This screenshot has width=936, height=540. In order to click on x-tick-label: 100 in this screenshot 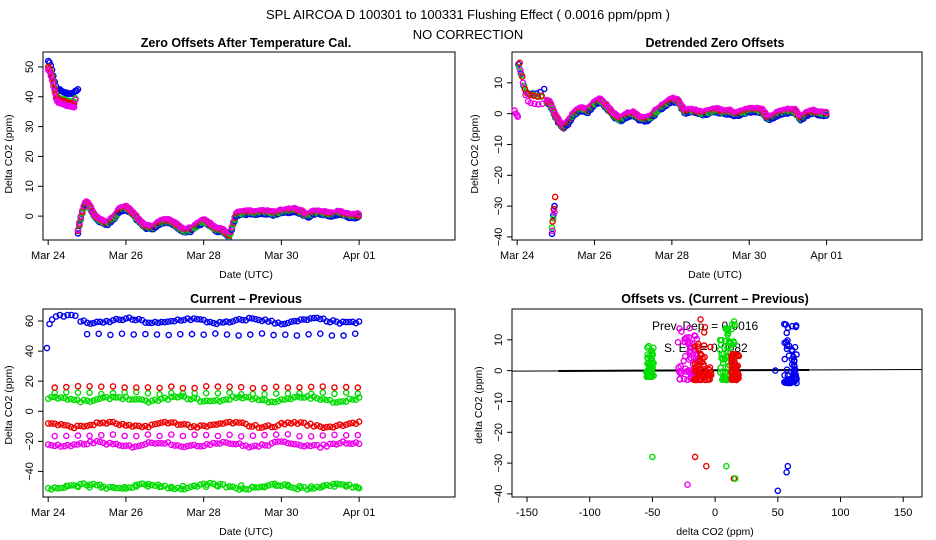, I will do `click(840, 513)`.